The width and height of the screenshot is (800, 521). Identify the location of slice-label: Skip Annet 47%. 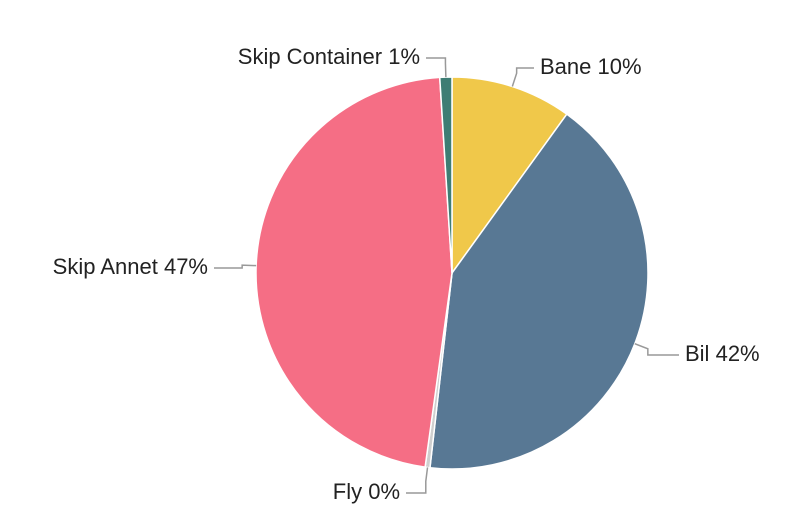
(130, 266).